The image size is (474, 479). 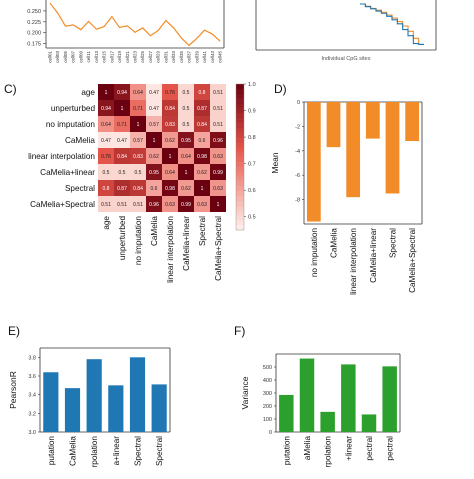 What do you see at coordinates (252, 218) in the screenshot?
I see `colorbar-tick-label: 0.5` at bounding box center [252, 218].